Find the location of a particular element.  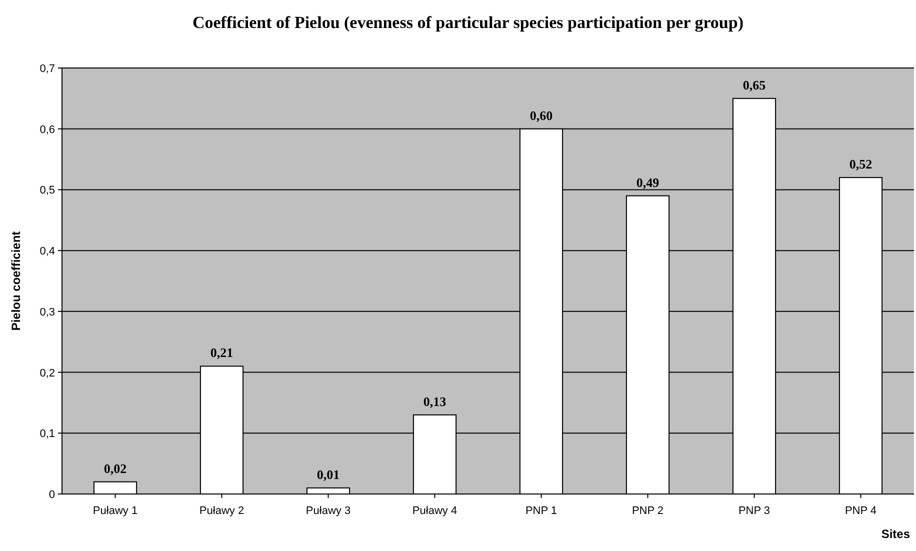

x-tick-label: PNP 1 is located at coordinates (541, 511).